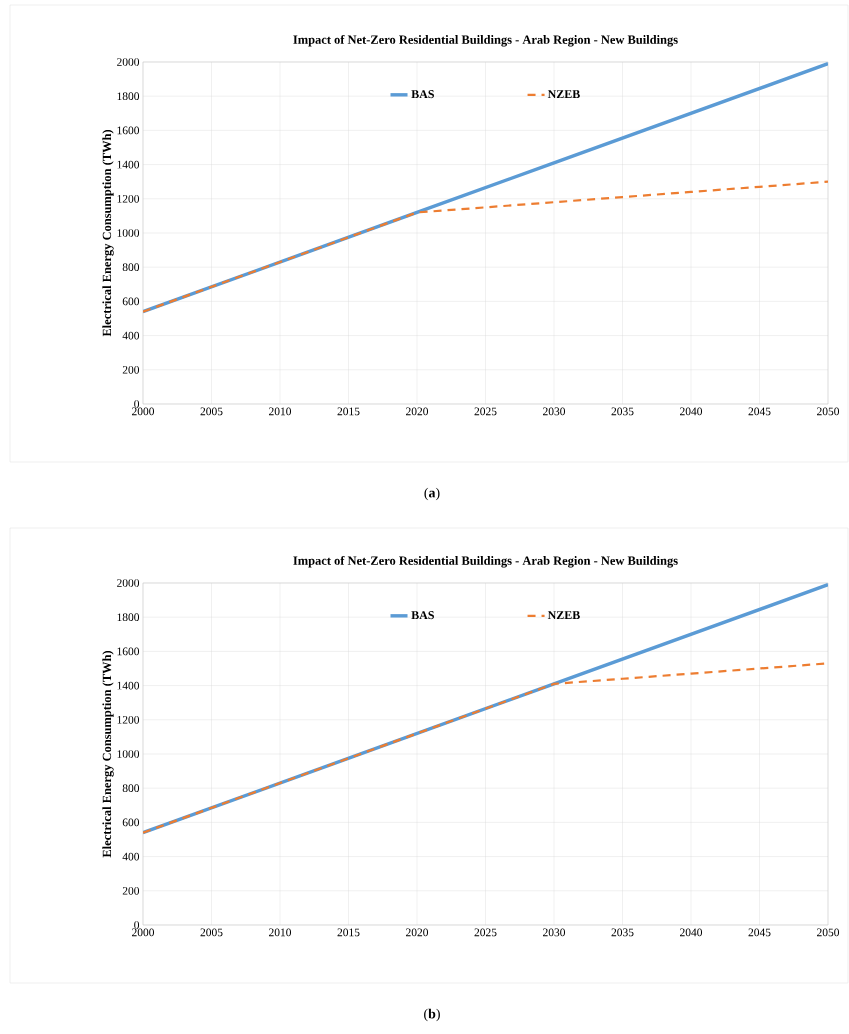  Describe the element at coordinates (432, 1015) in the screenshot. I see `text: (b)` at that location.